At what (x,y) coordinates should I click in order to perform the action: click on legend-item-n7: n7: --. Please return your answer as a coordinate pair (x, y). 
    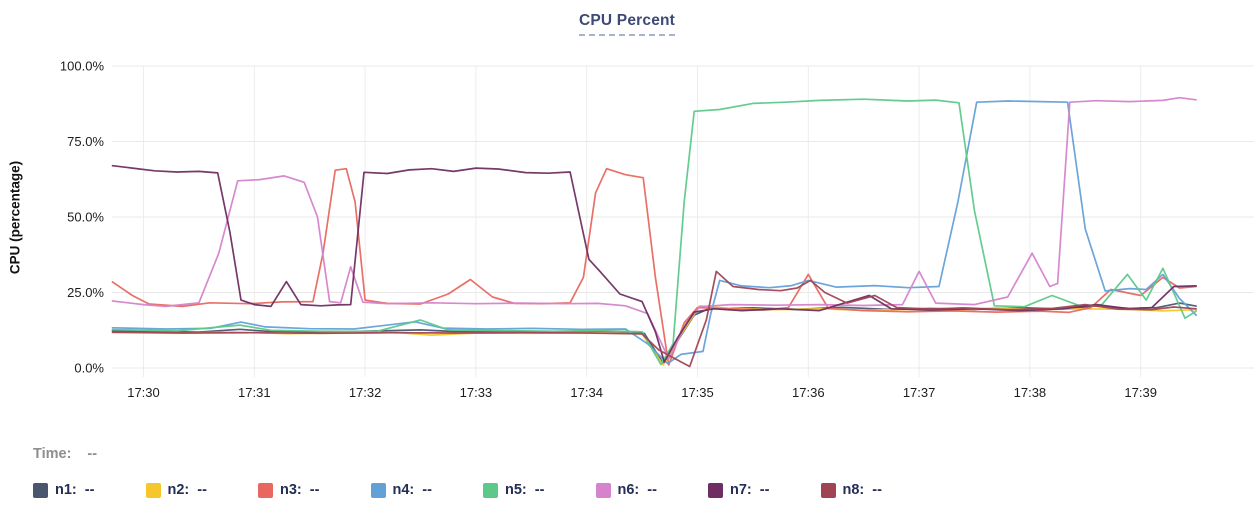
    Looking at the image, I should click on (745, 490).